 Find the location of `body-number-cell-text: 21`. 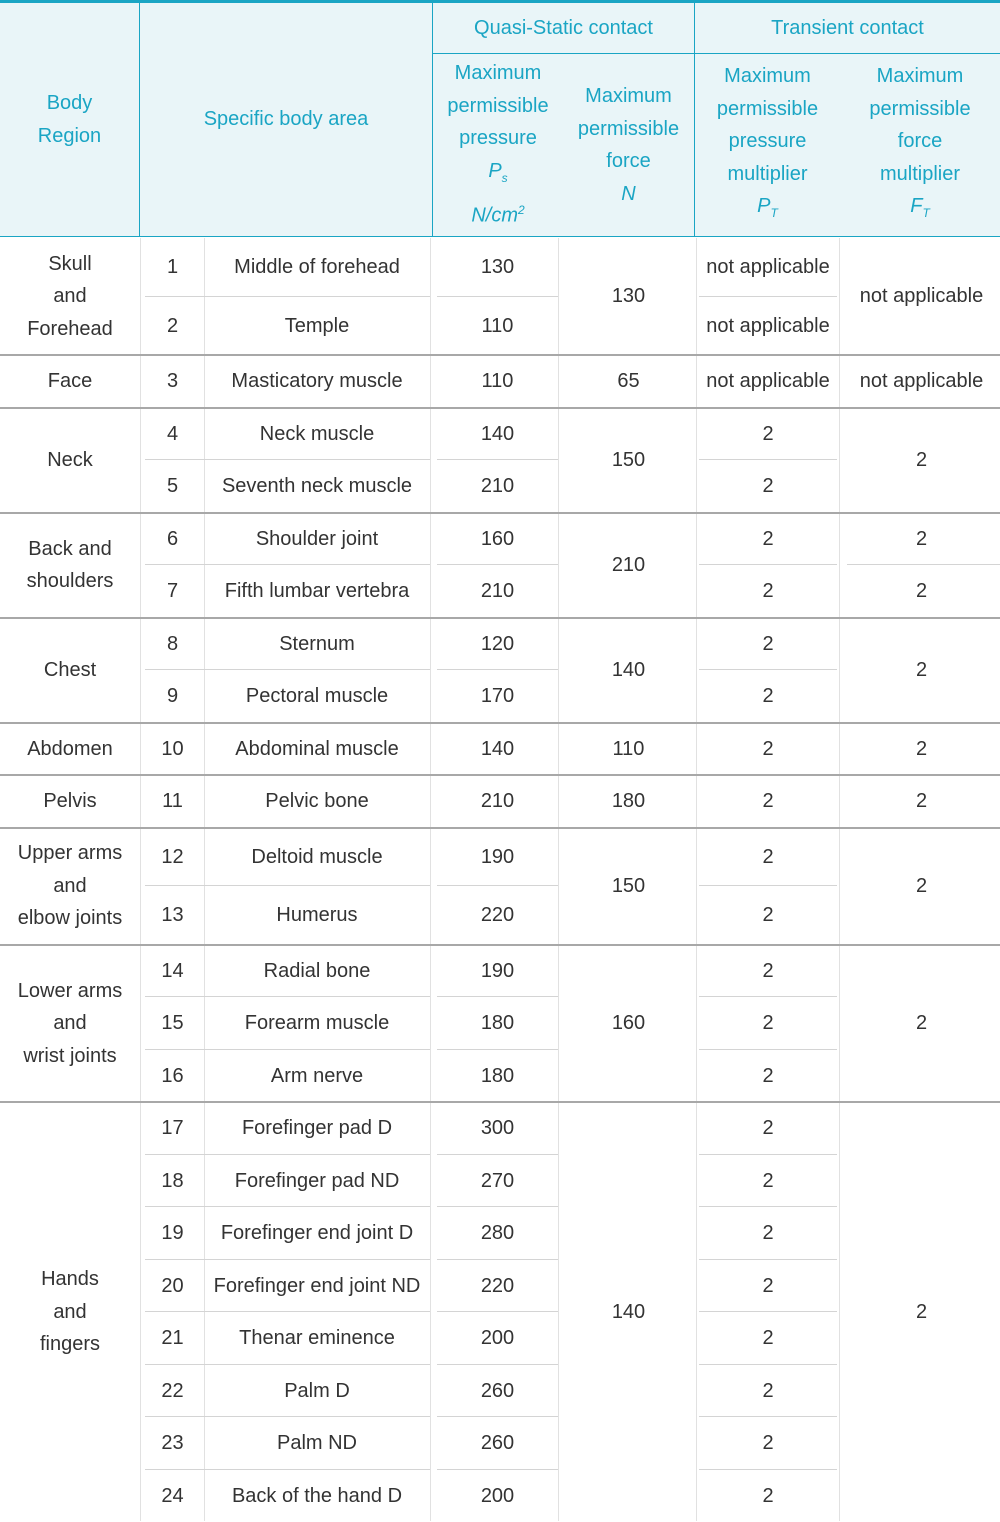

body-number-cell-text: 21 is located at coordinates (172, 1338).